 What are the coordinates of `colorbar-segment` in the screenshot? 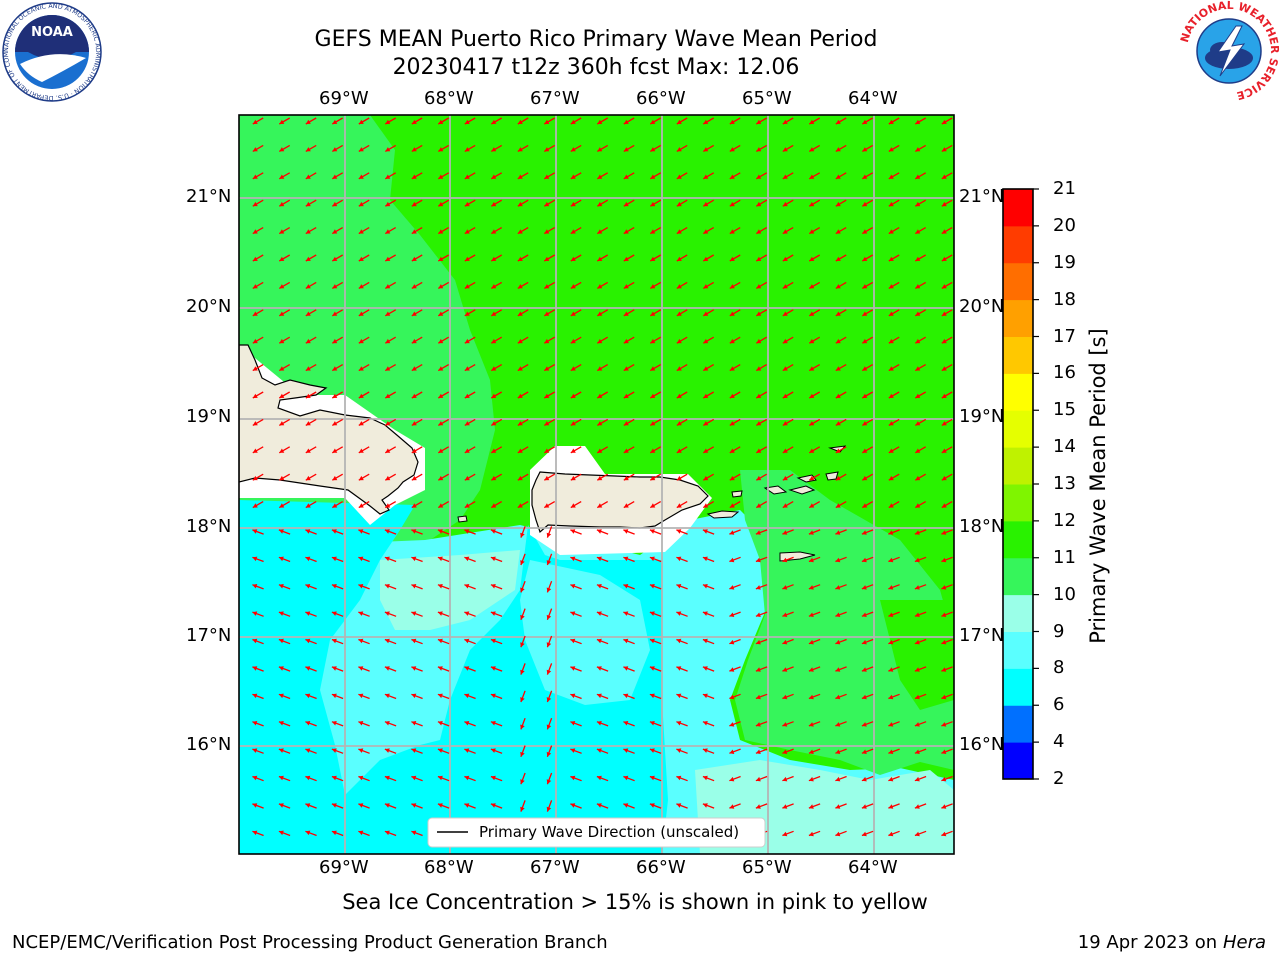 It's located at (1018, 466).